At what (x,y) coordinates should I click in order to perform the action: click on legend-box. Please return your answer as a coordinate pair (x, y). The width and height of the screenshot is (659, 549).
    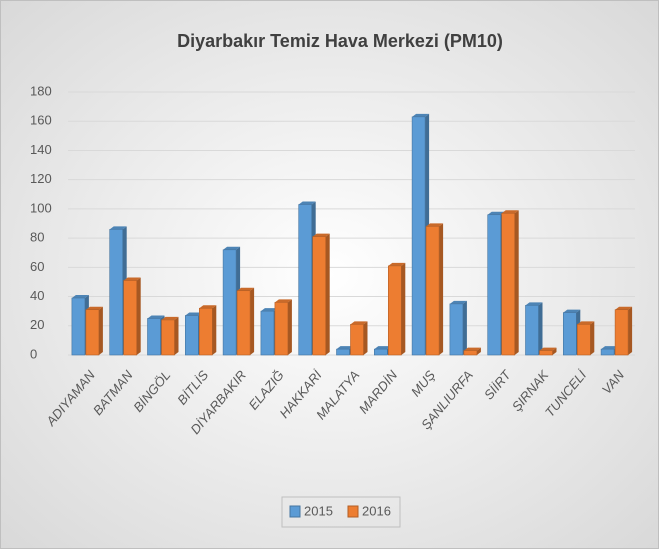
    Looking at the image, I should click on (341, 512).